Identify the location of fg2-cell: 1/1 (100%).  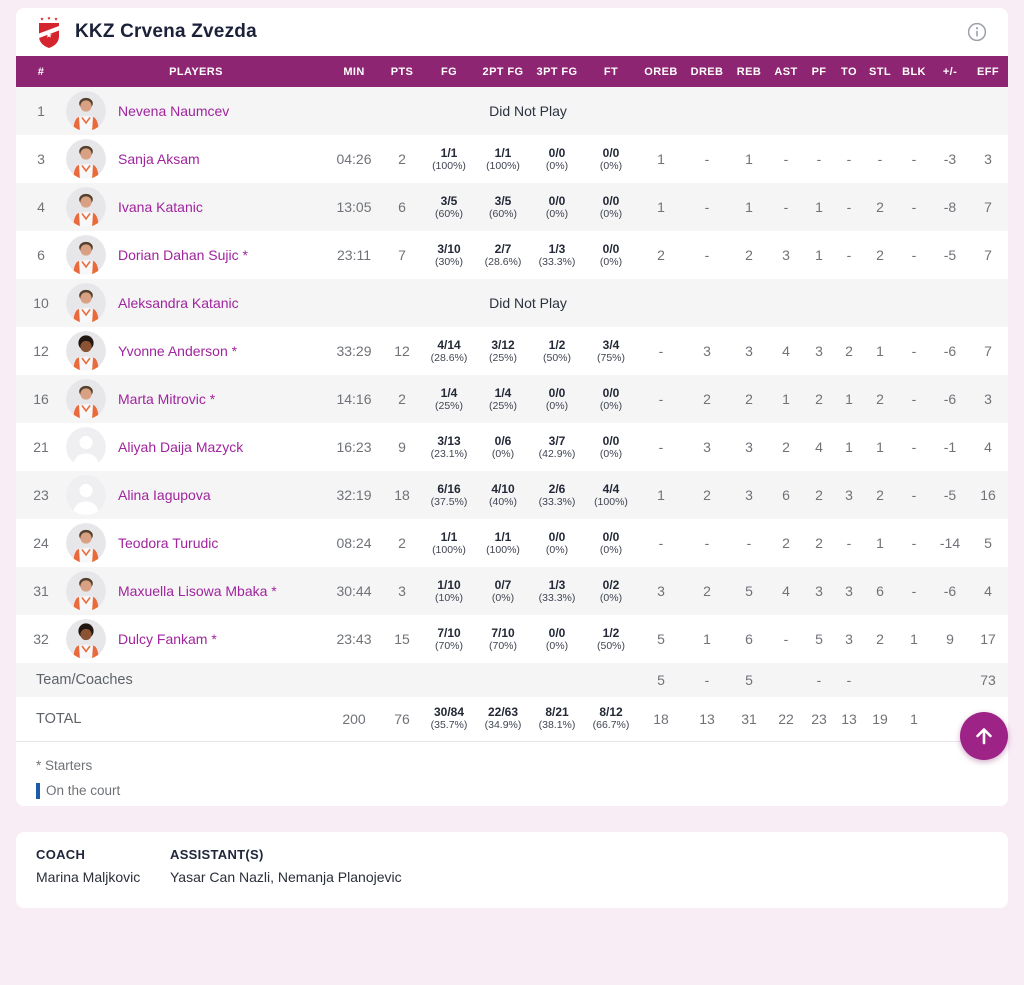
(503, 158).